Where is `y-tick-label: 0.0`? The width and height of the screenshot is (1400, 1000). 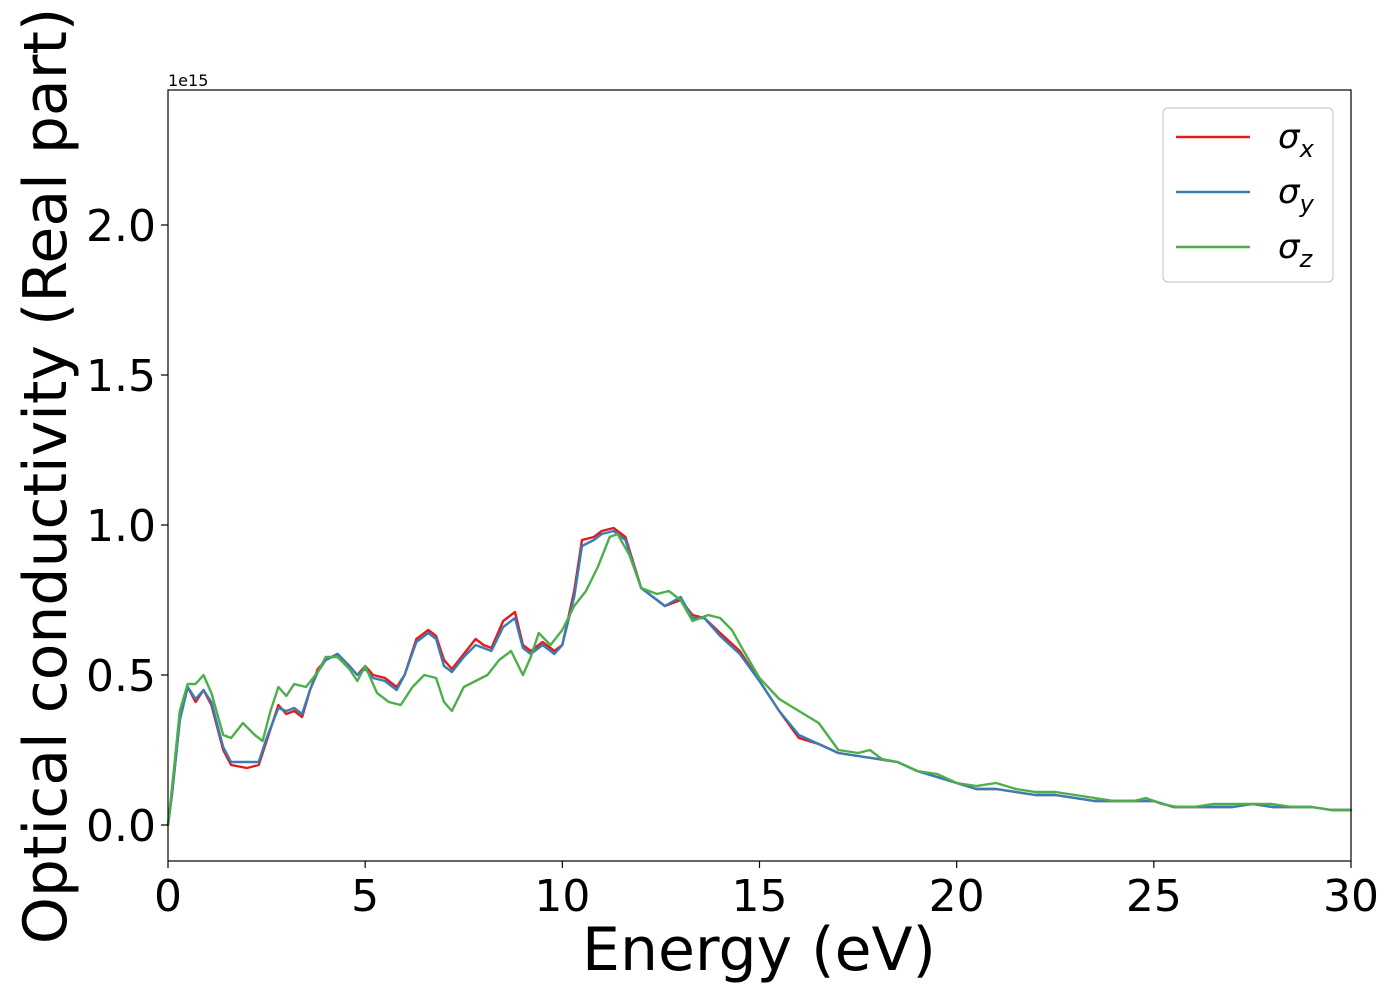 y-tick-label: 0.0 is located at coordinates (121, 826).